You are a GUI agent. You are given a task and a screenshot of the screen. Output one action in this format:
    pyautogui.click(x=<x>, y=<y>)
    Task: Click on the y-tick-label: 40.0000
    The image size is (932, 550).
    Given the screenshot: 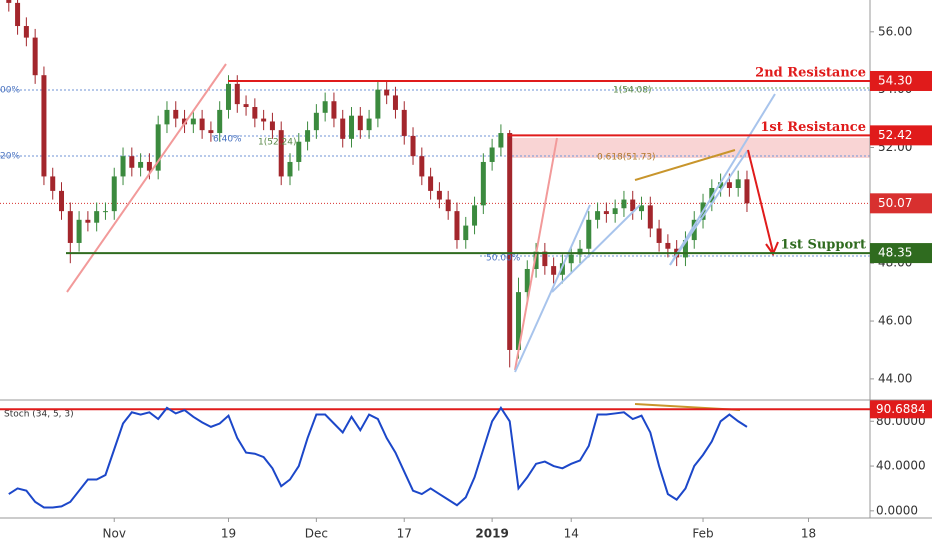 What is the action you would take?
    pyautogui.click(x=901, y=466)
    